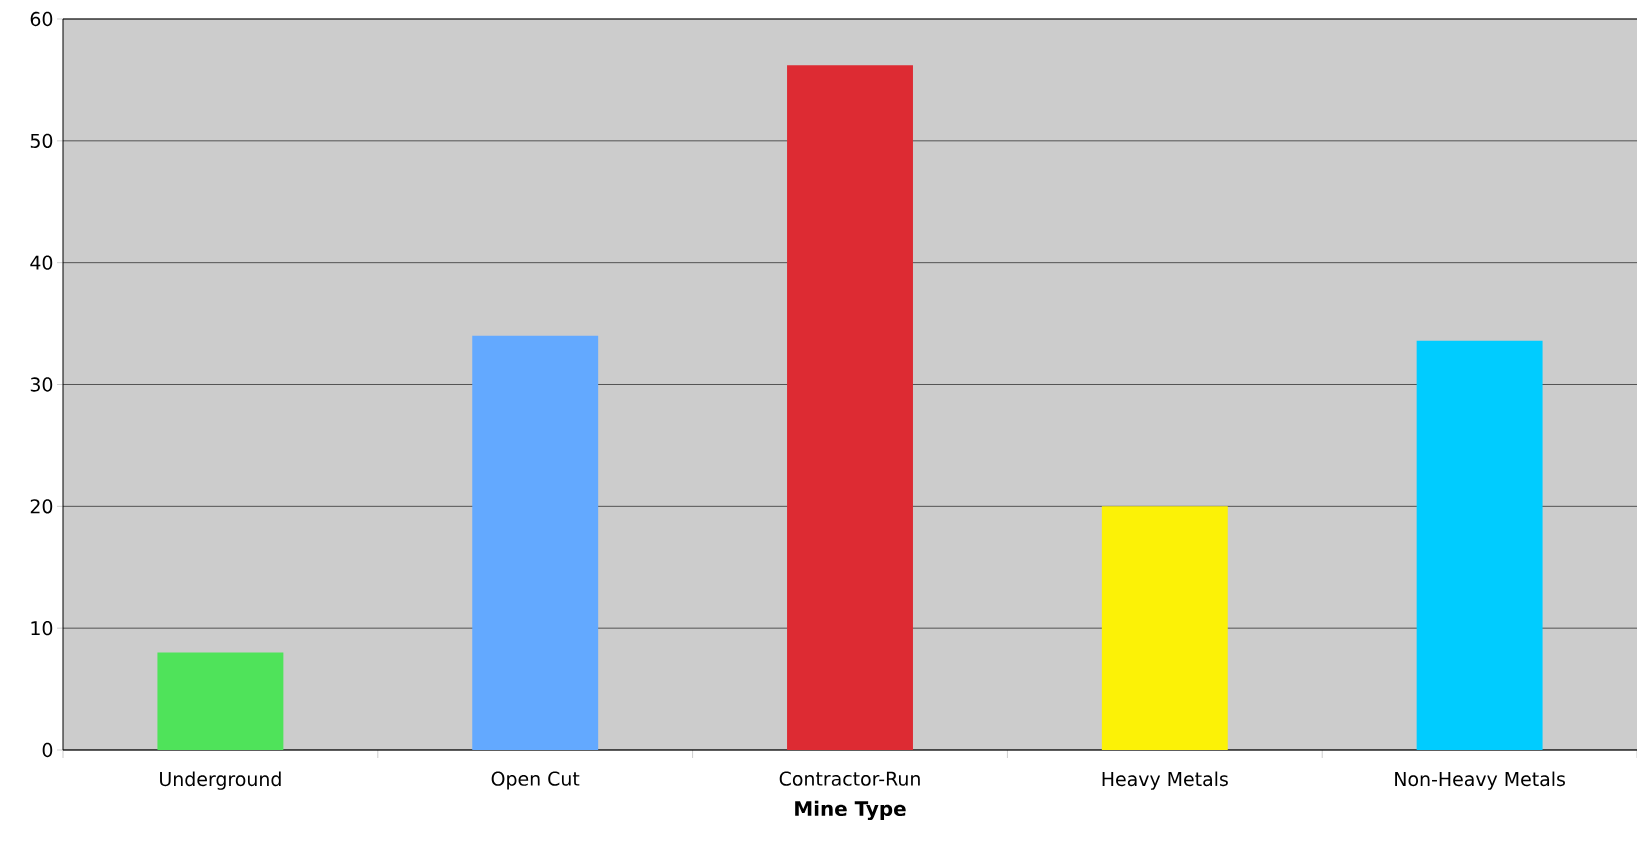 The height and width of the screenshot is (859, 1637). Describe the element at coordinates (47, 750) in the screenshot. I see `y-tick-label: 0` at that location.